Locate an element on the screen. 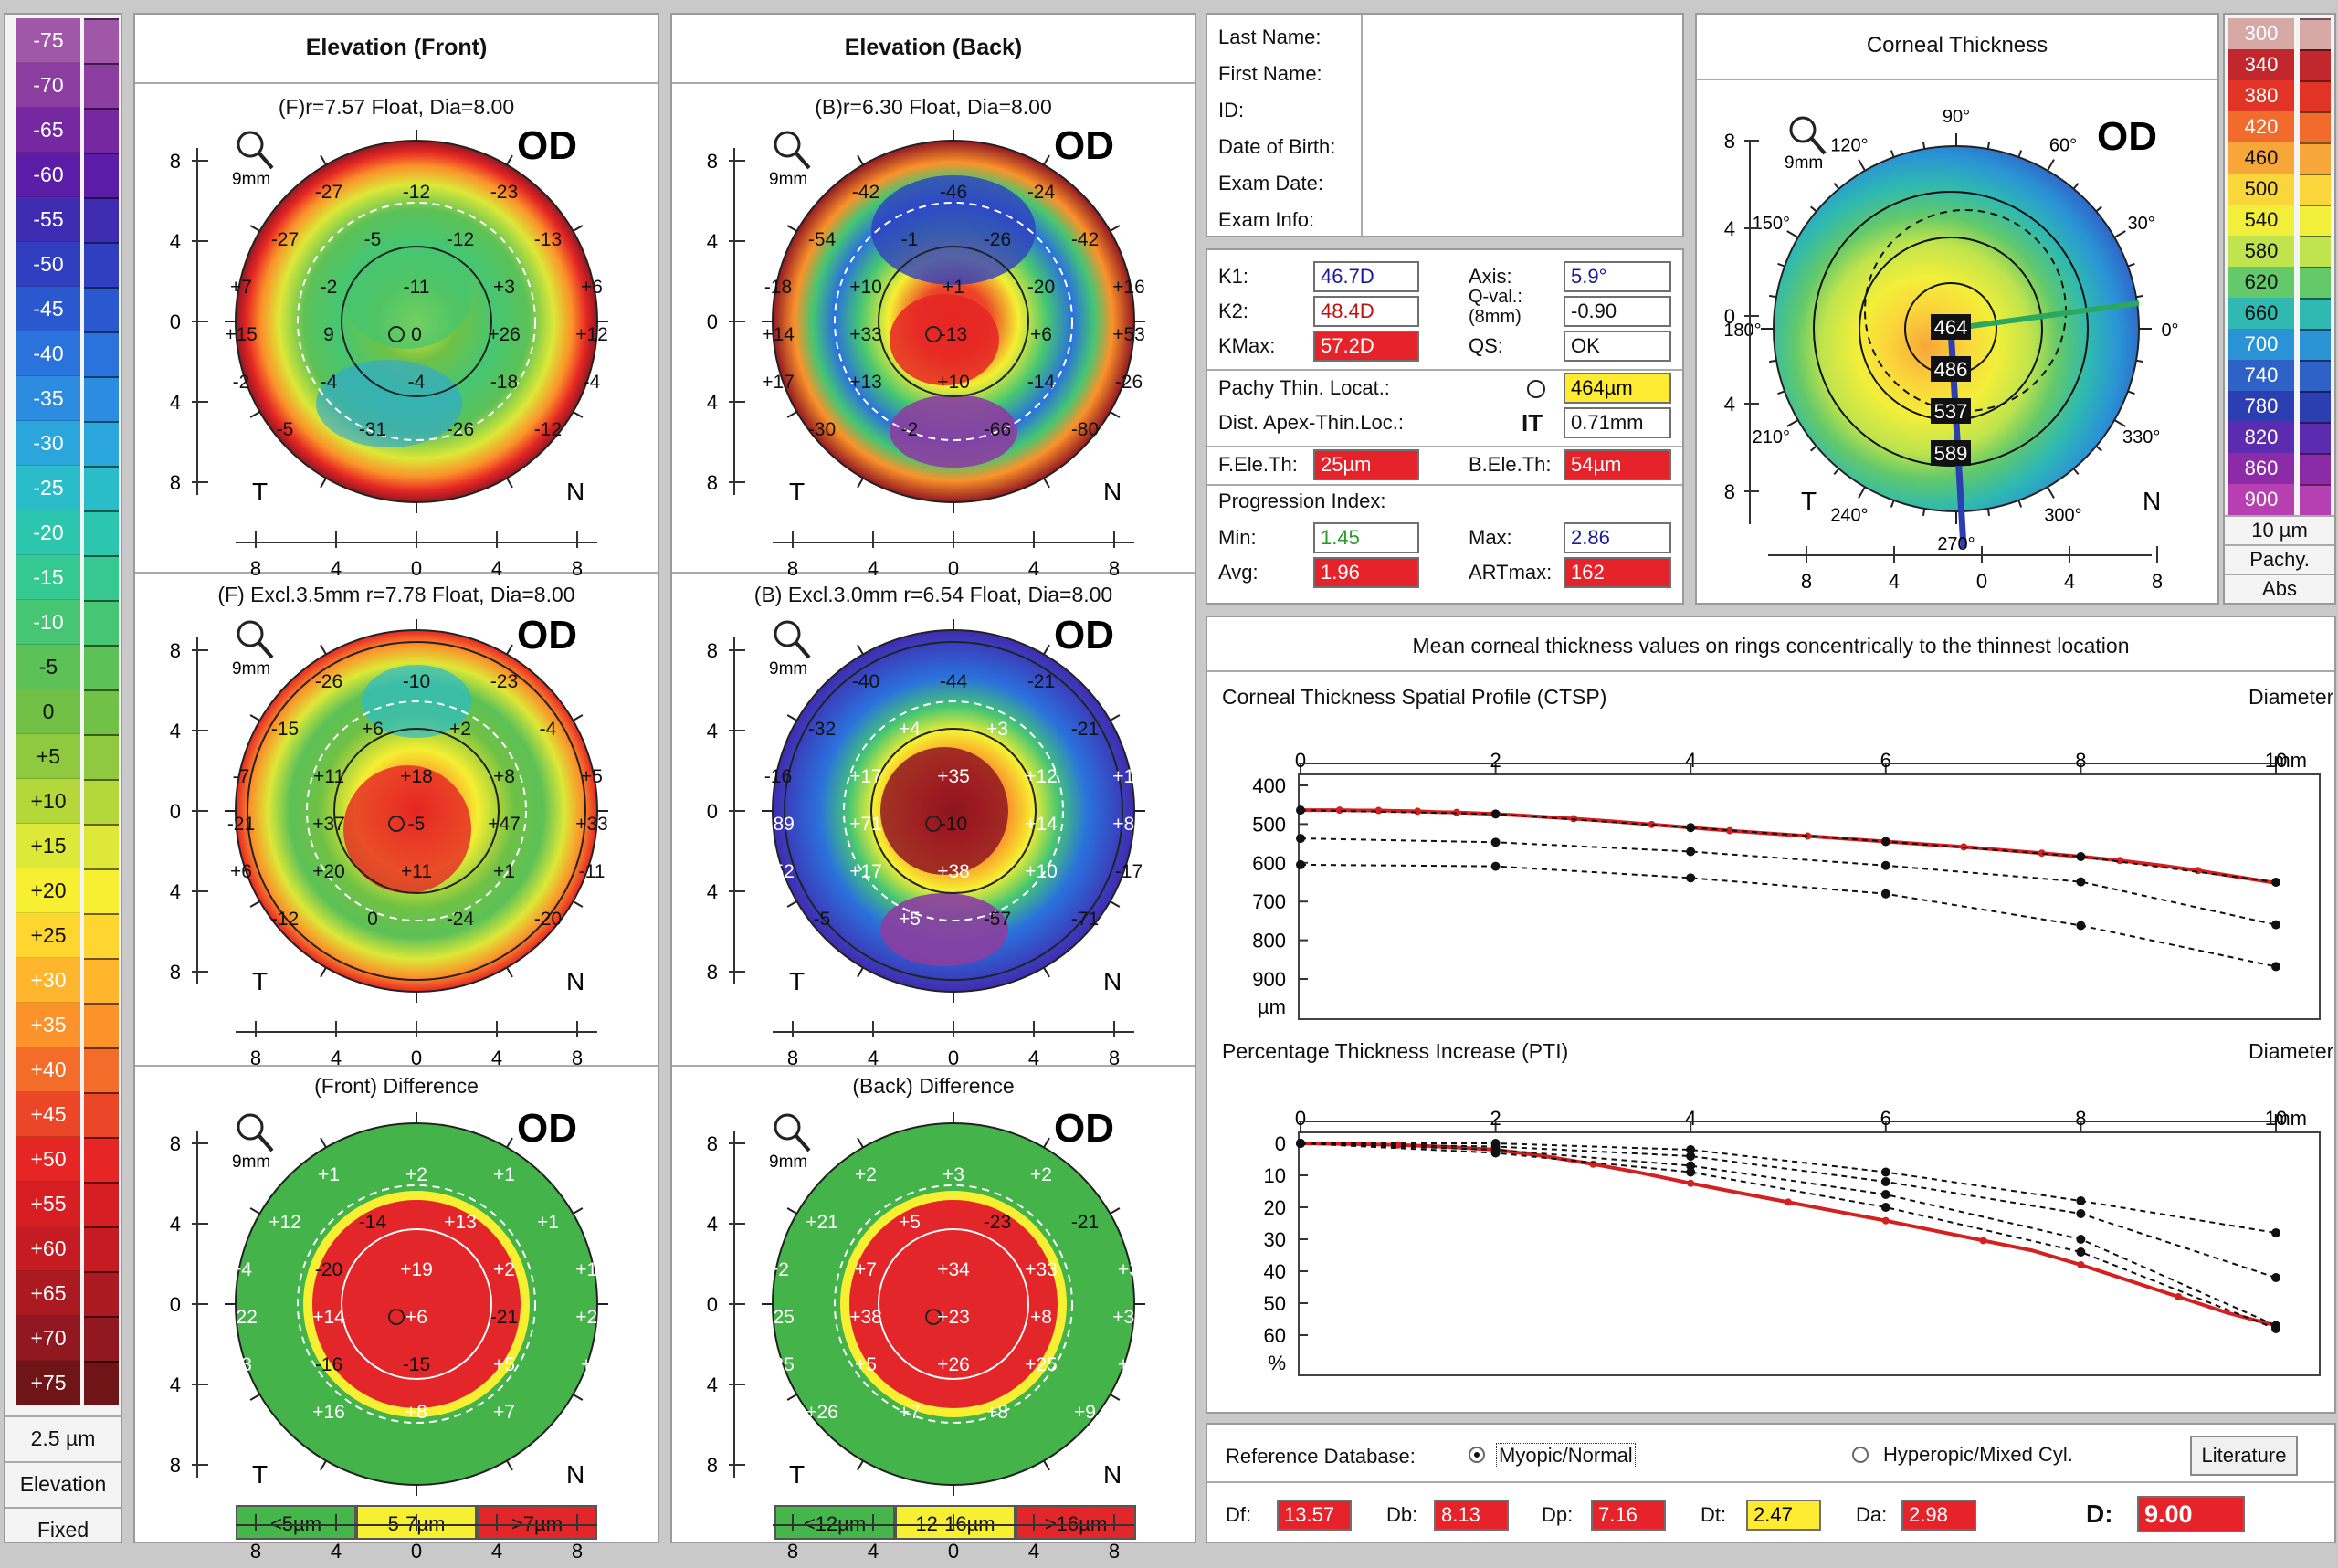 This screenshot has height=1568, width=2338. elevation-value: -7 is located at coordinates (242, 776).